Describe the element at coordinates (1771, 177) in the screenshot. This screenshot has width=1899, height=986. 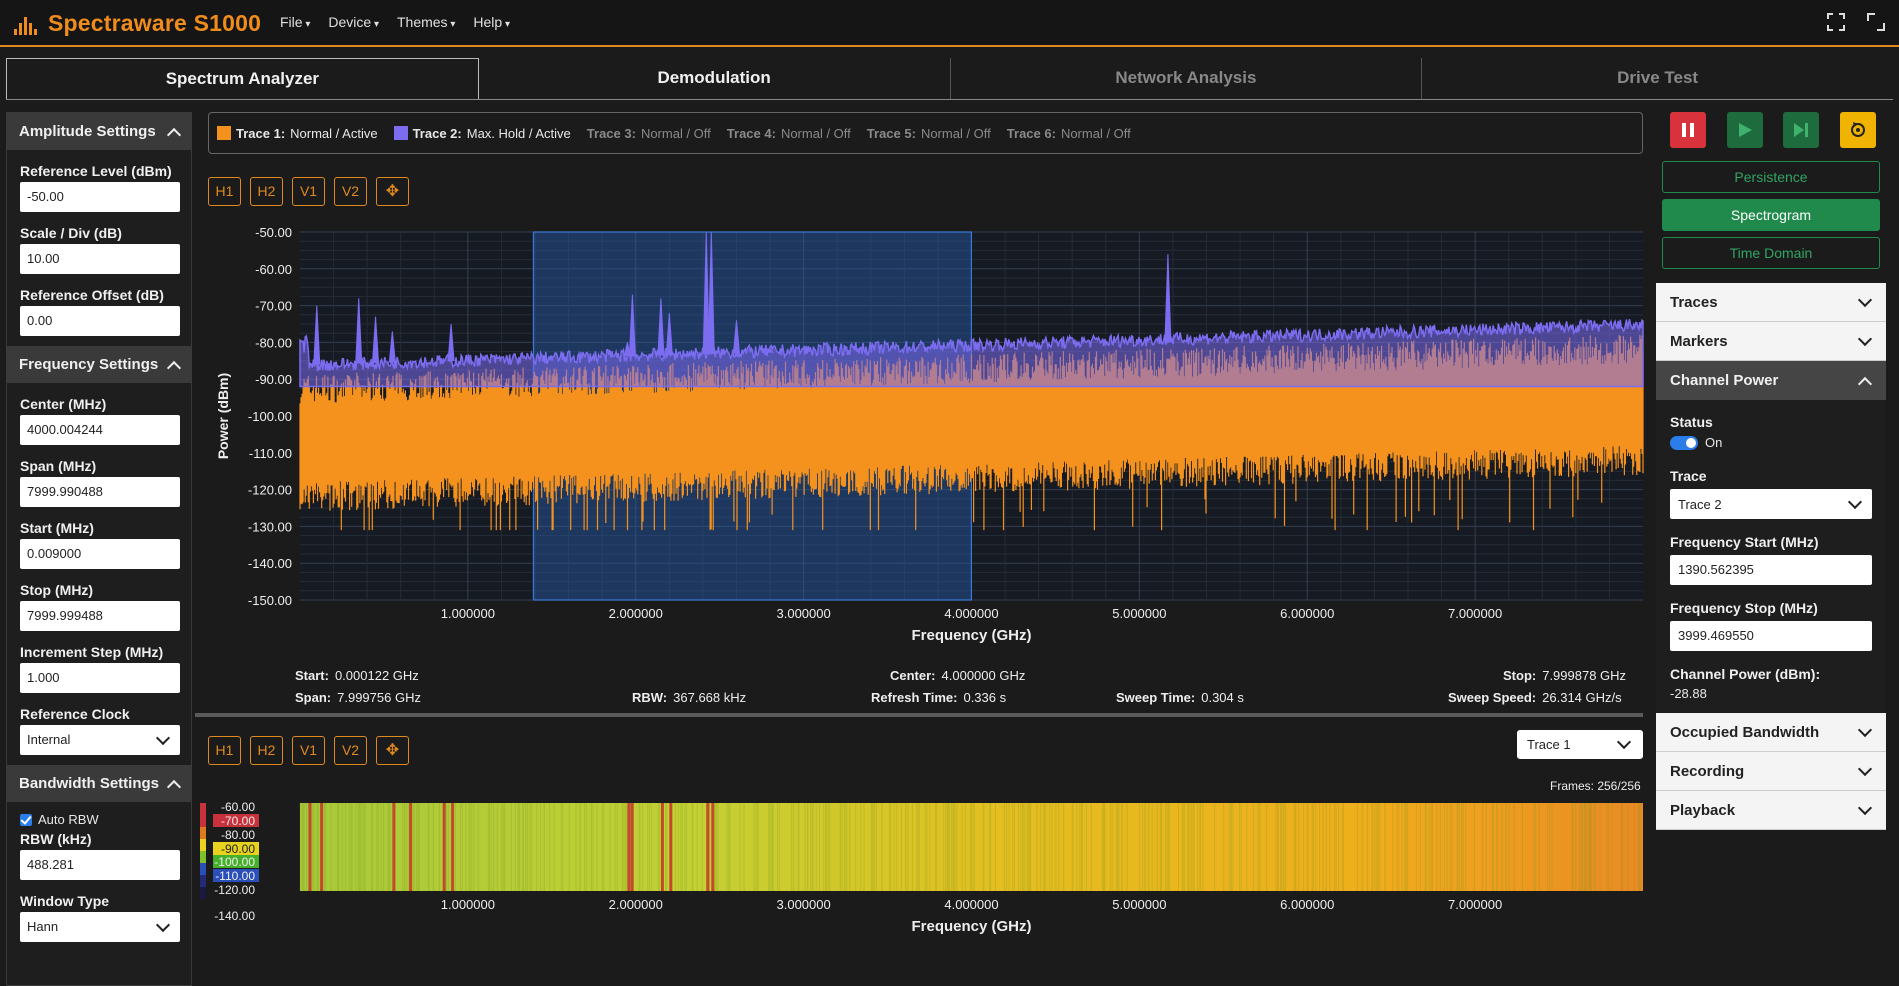
I see `persistence-button: Persistence` at that location.